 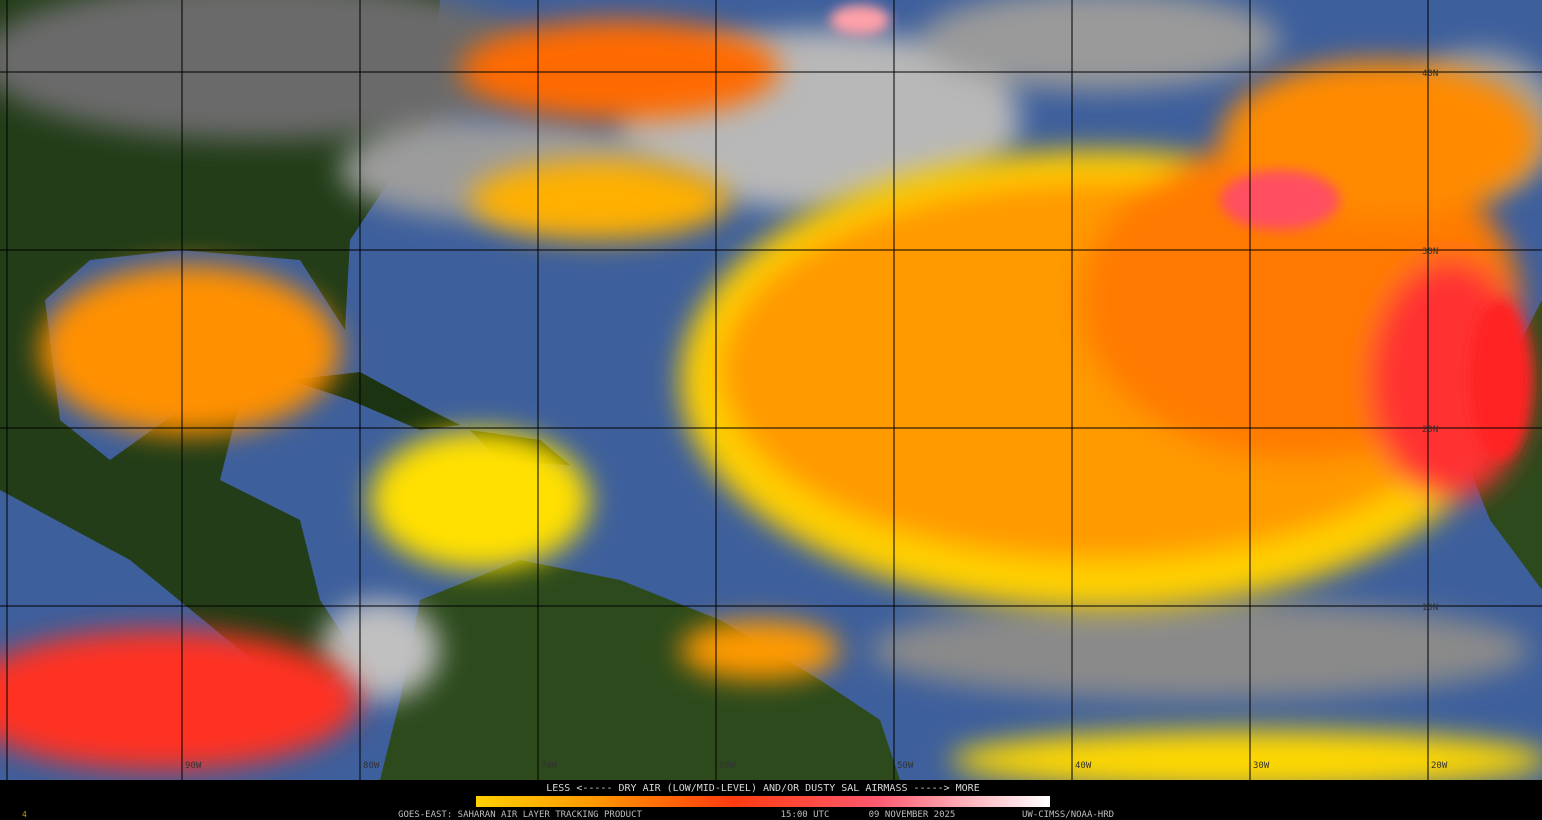 I want to click on lat-label: 10N, so click(x=1430, y=608).